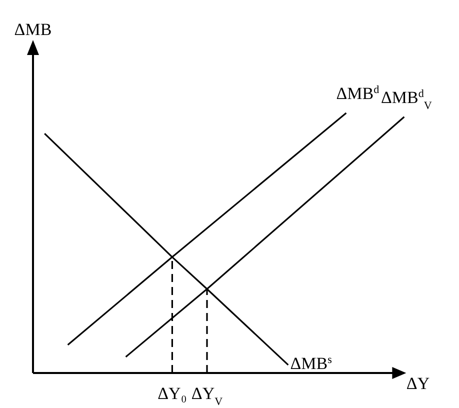  Describe the element at coordinates (311, 363) in the screenshot. I see `series-label: ΔMB$^{s}$` at that location.